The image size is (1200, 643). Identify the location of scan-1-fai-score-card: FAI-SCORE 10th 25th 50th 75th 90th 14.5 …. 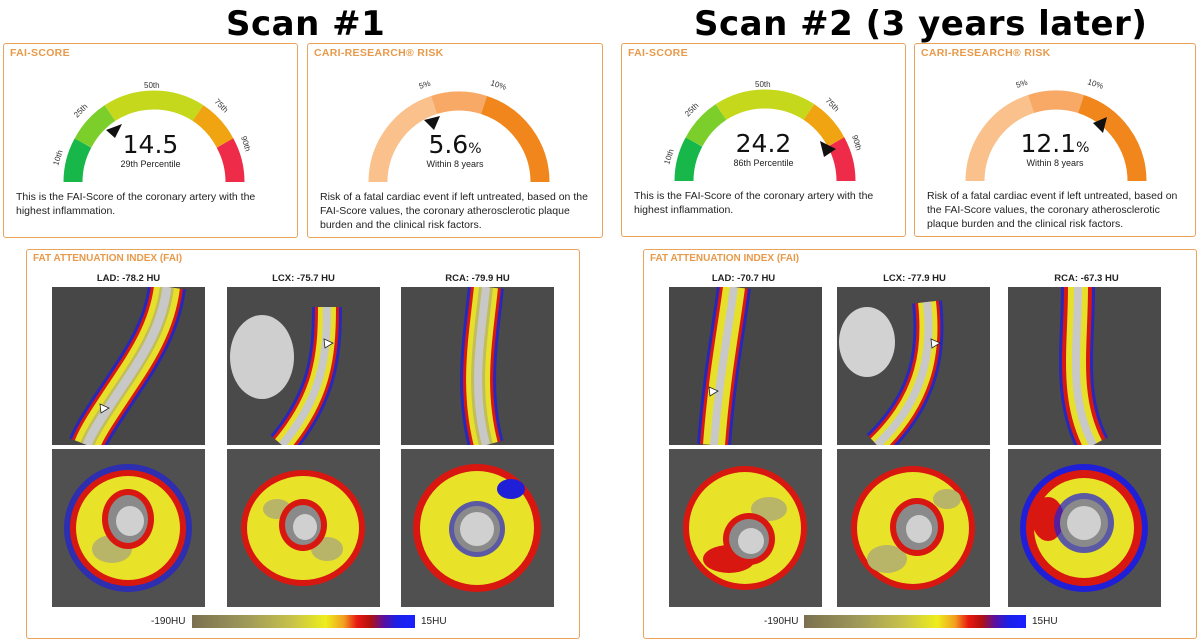
(150, 140).